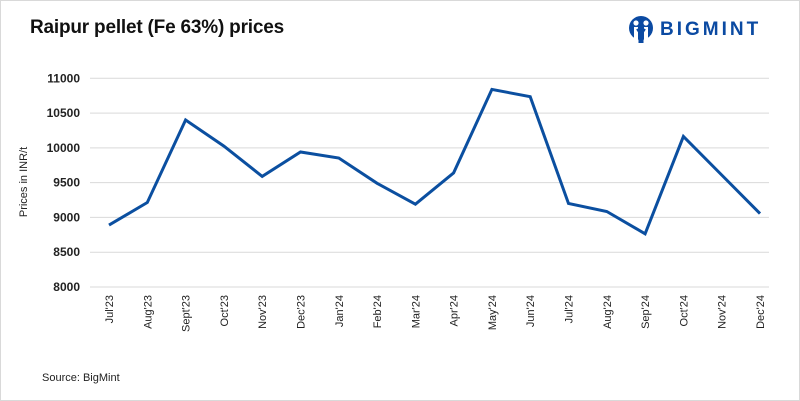 The width and height of the screenshot is (800, 401). I want to click on y-tick-label: 8000, so click(66, 287).